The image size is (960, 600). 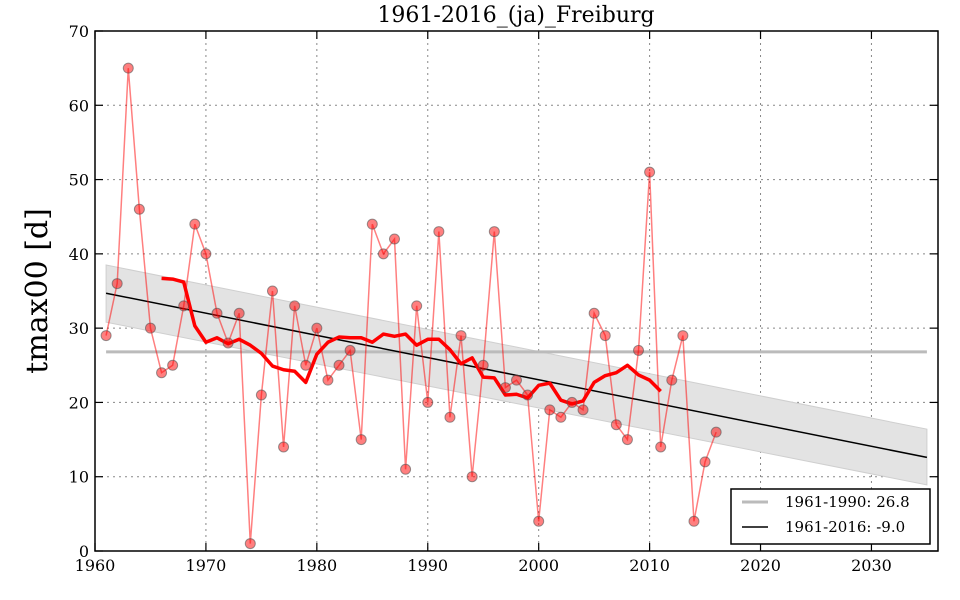 I want to click on x-tick-label: 2020, so click(x=760, y=565).